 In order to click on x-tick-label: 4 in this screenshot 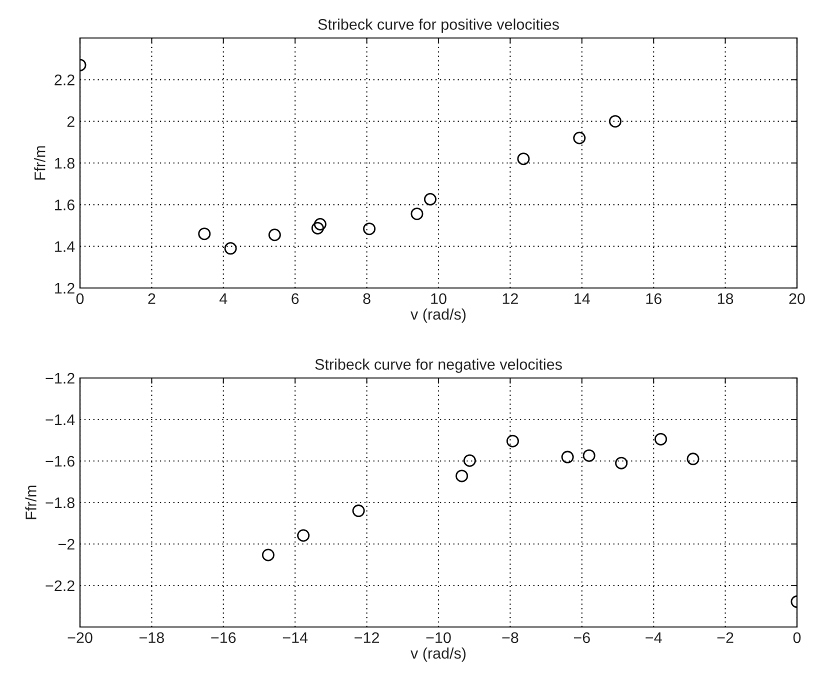, I will do `click(224, 298)`.